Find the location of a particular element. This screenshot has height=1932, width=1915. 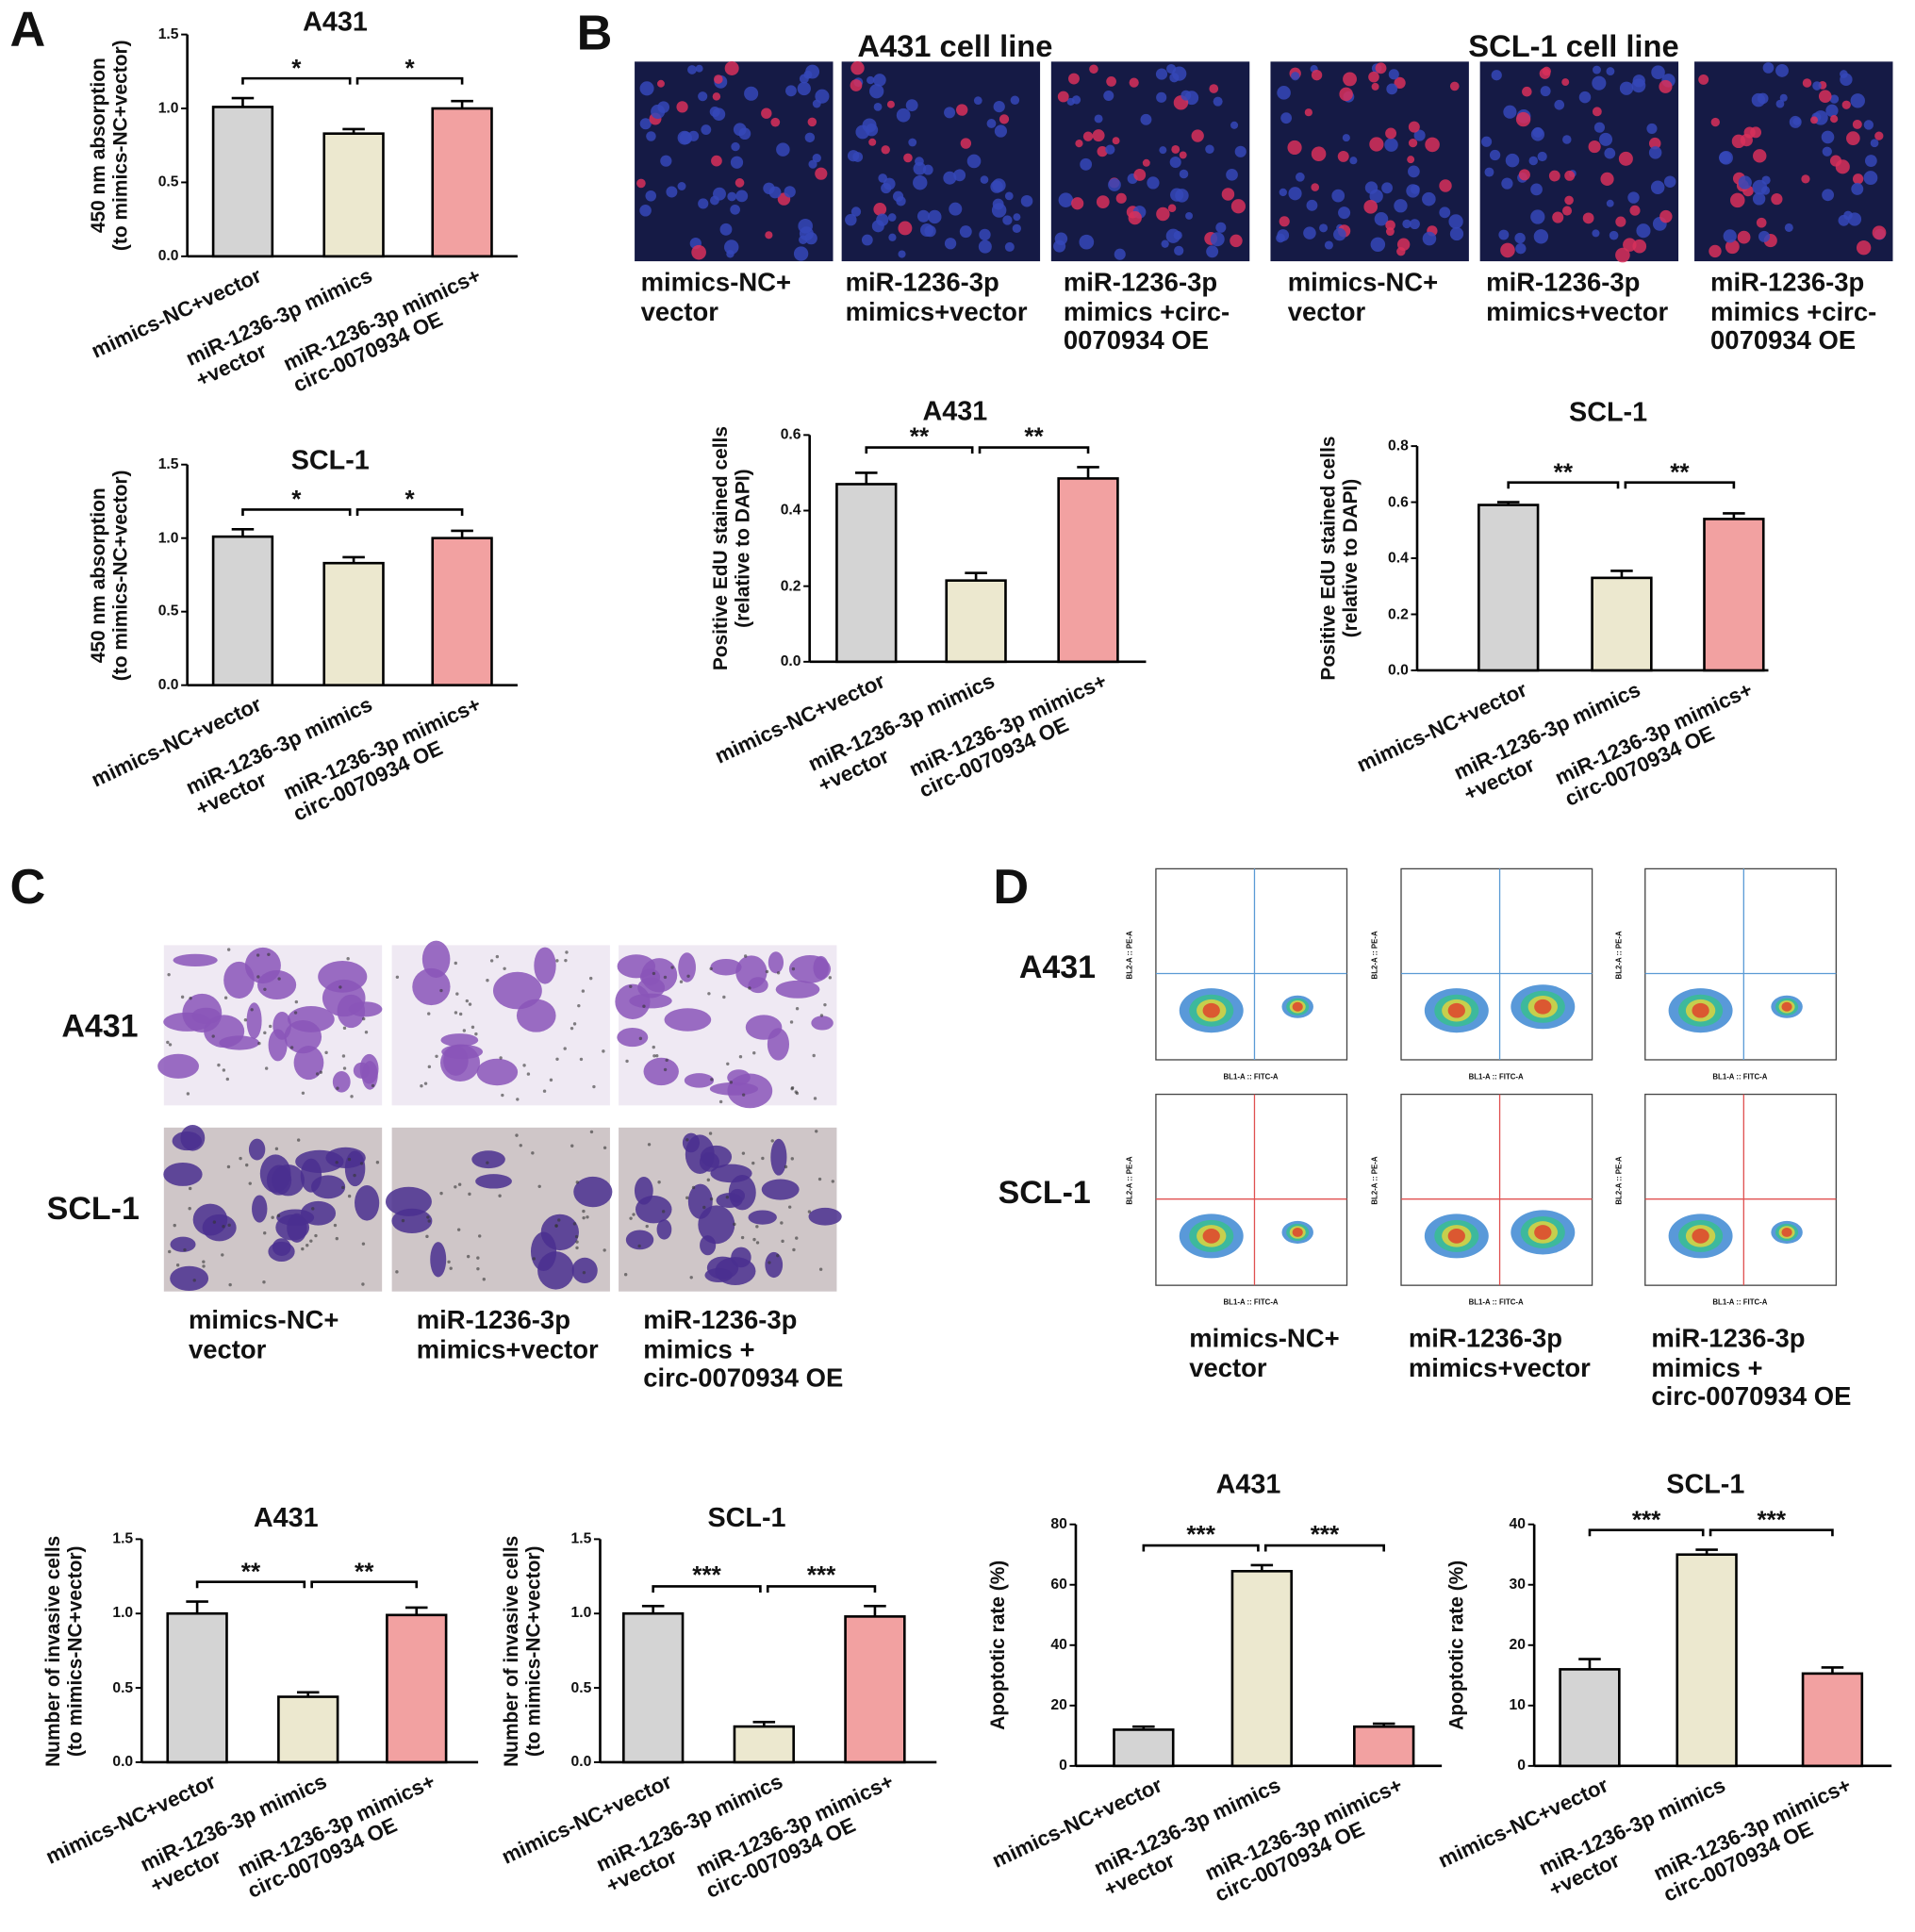

flow-y-label: BL2-A :: PE-A is located at coordinates (1131, 1180).